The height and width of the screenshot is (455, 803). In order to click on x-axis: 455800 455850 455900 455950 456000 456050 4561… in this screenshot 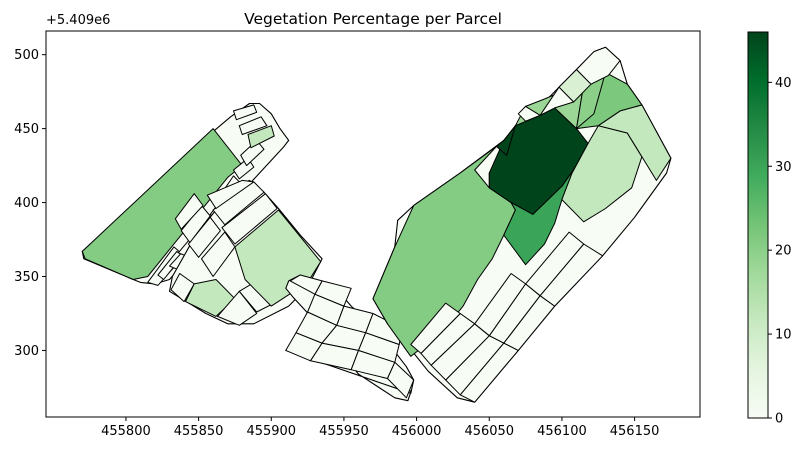, I will do `click(380, 428)`.